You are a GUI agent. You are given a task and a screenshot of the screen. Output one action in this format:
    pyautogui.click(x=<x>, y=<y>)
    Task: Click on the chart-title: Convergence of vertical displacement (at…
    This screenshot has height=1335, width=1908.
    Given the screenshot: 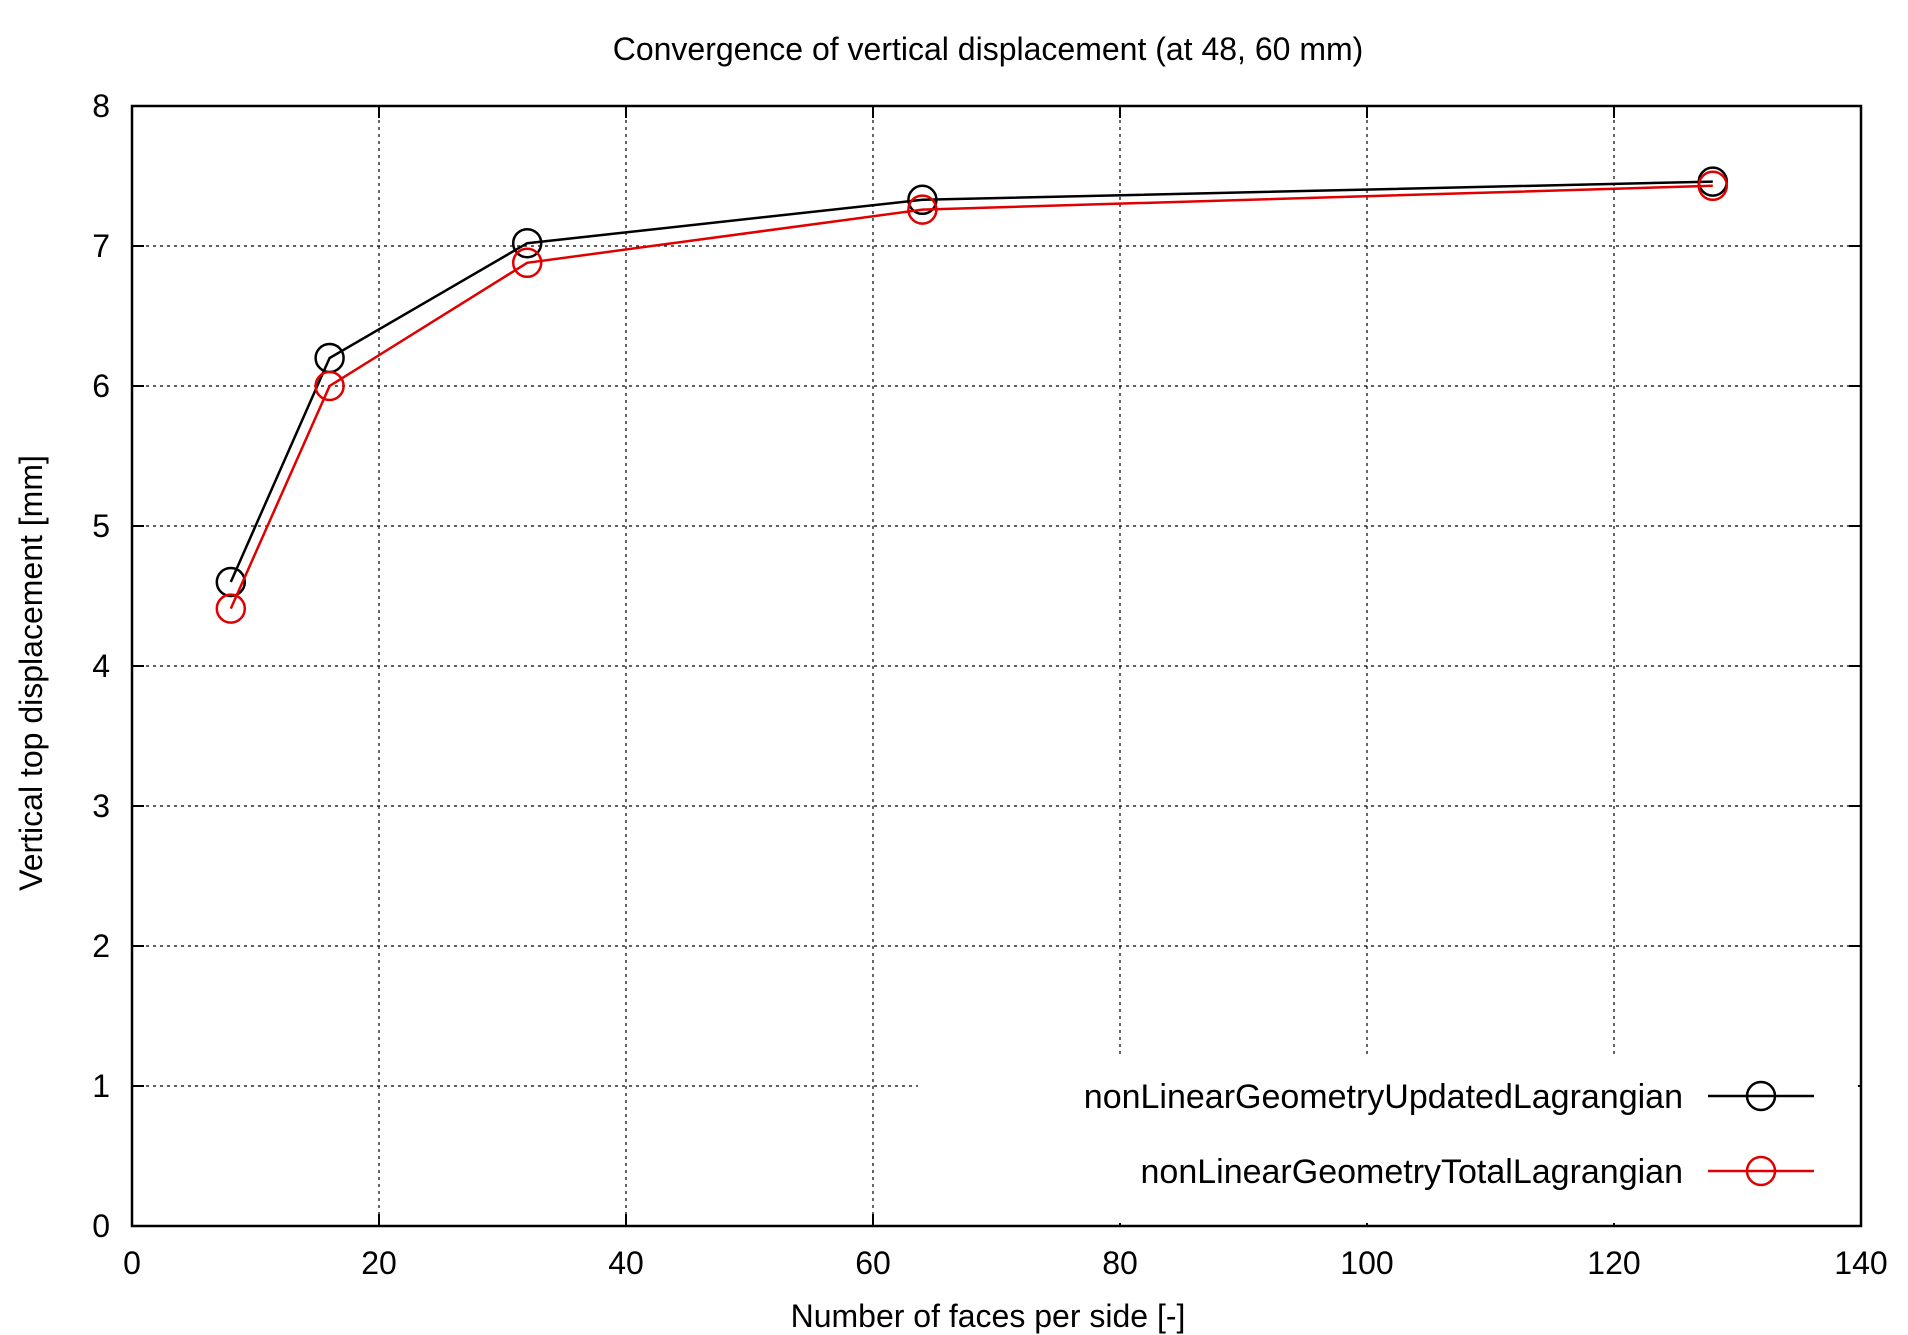 What is the action you would take?
    pyautogui.click(x=988, y=49)
    